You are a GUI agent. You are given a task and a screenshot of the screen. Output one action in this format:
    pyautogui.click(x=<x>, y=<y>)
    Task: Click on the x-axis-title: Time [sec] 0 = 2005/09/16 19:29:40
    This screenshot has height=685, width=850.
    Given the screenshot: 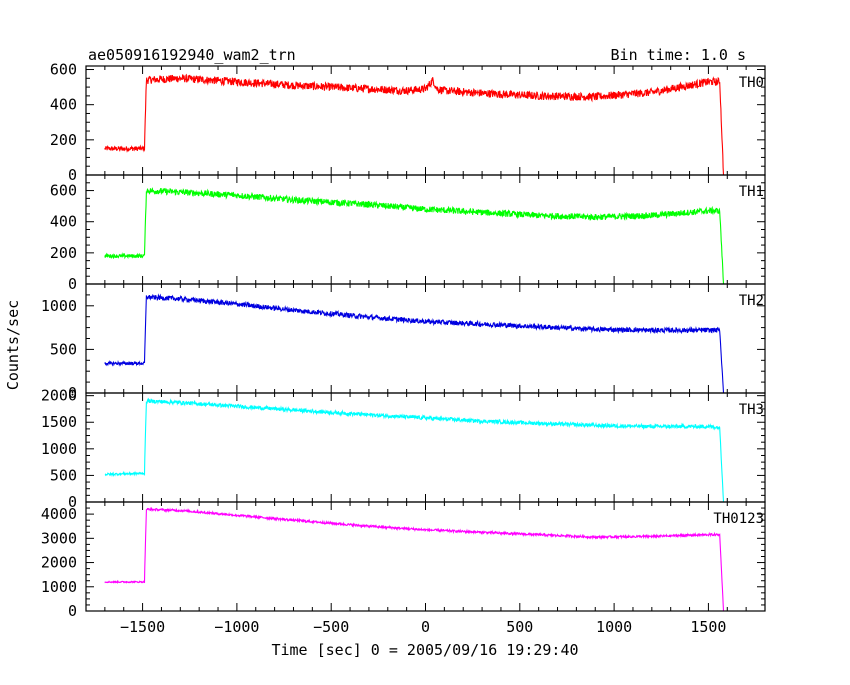 What is the action you would take?
    pyautogui.click(x=424, y=650)
    